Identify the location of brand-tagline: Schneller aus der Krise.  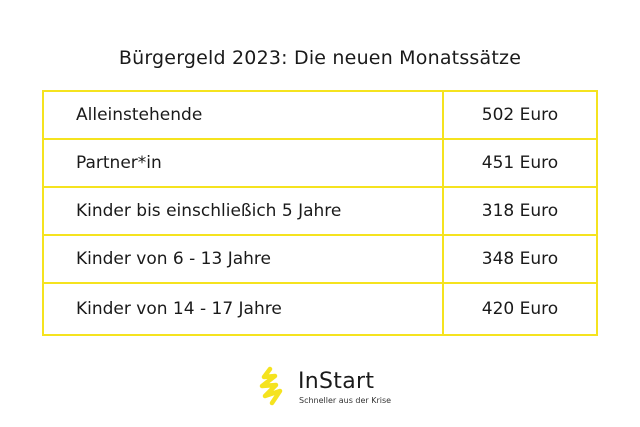
(345, 400).